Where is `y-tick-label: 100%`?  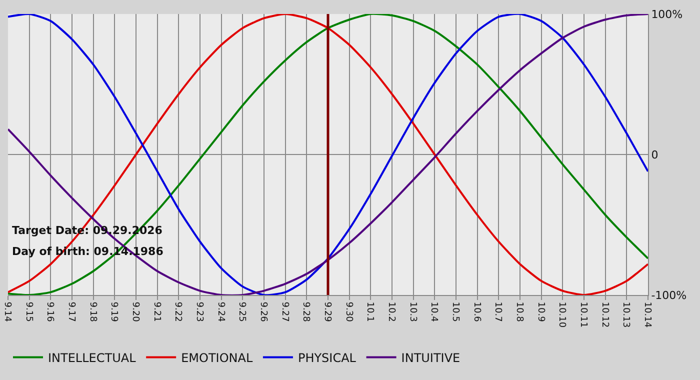 y-tick-label: 100% is located at coordinates (667, 14).